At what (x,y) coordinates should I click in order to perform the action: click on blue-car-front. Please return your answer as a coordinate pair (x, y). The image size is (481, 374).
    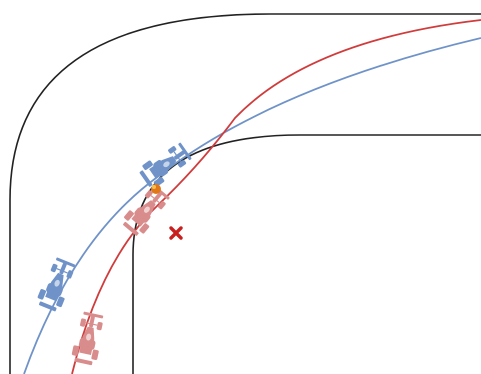
    Looking at the image, I should click on (165, 165).